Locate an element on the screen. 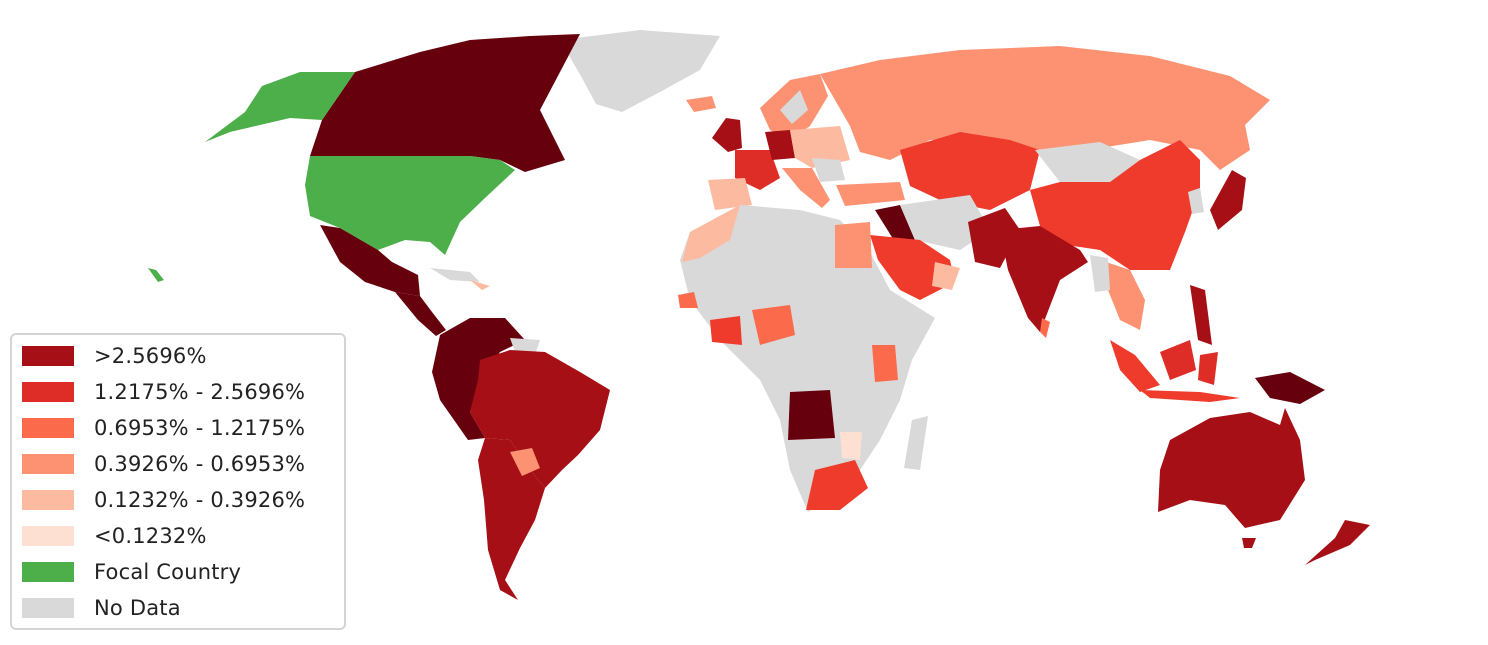 This screenshot has width=1488, height=645. legend-item-gt-2-5696: >2.5696% is located at coordinates (114, 356).